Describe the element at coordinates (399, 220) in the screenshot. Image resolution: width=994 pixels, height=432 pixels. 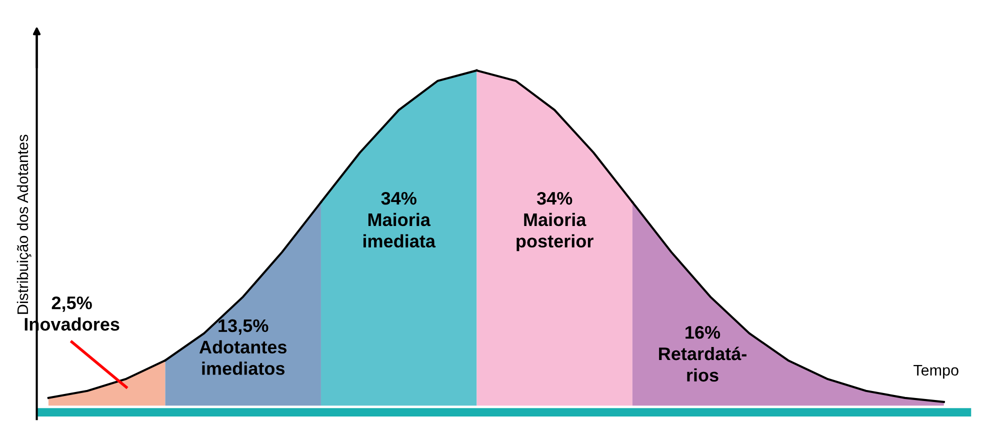
I see `annotation: 34% Maioria imediata` at that location.